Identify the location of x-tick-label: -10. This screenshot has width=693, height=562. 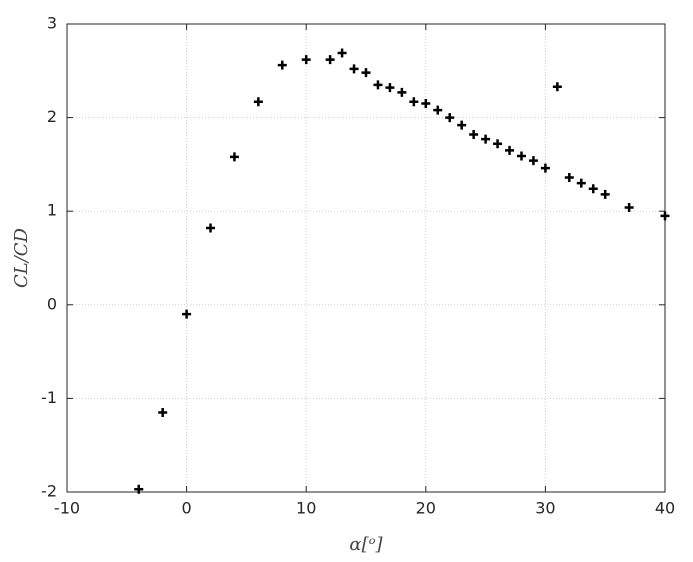
(67, 508).